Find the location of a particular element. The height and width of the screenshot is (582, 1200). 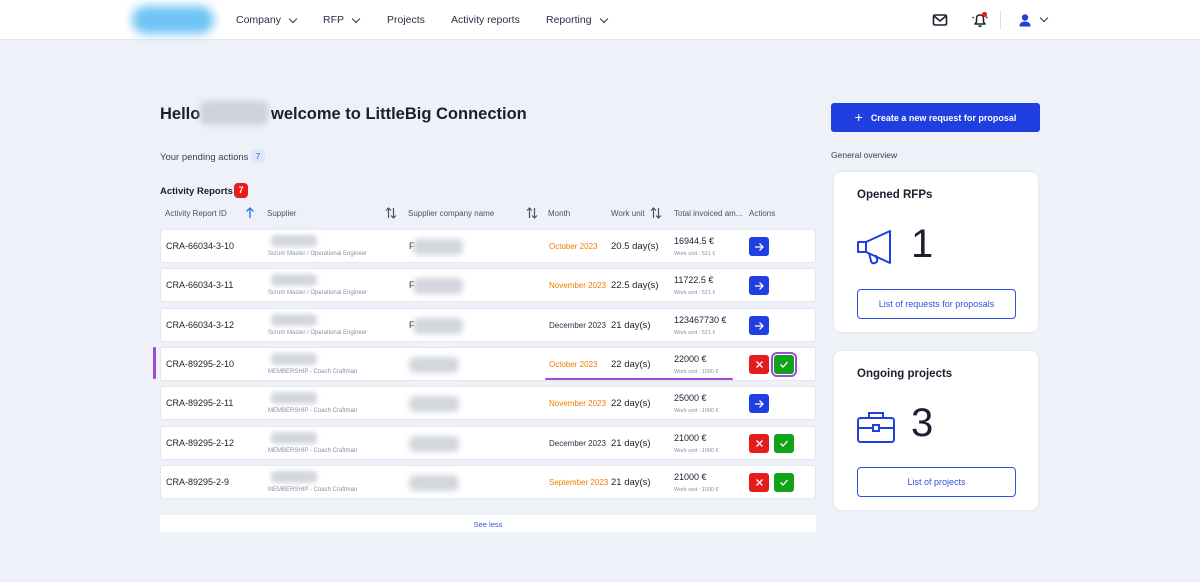

col-header-work-unit: Work unit is located at coordinates (628, 213).